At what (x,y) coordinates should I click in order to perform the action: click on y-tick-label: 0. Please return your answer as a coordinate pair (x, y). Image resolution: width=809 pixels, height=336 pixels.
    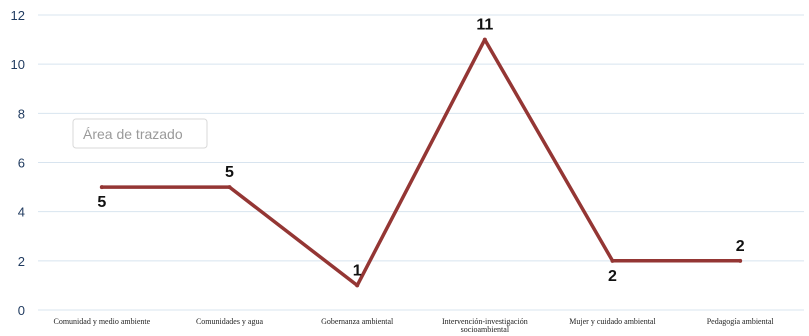
    Looking at the image, I should click on (21, 310).